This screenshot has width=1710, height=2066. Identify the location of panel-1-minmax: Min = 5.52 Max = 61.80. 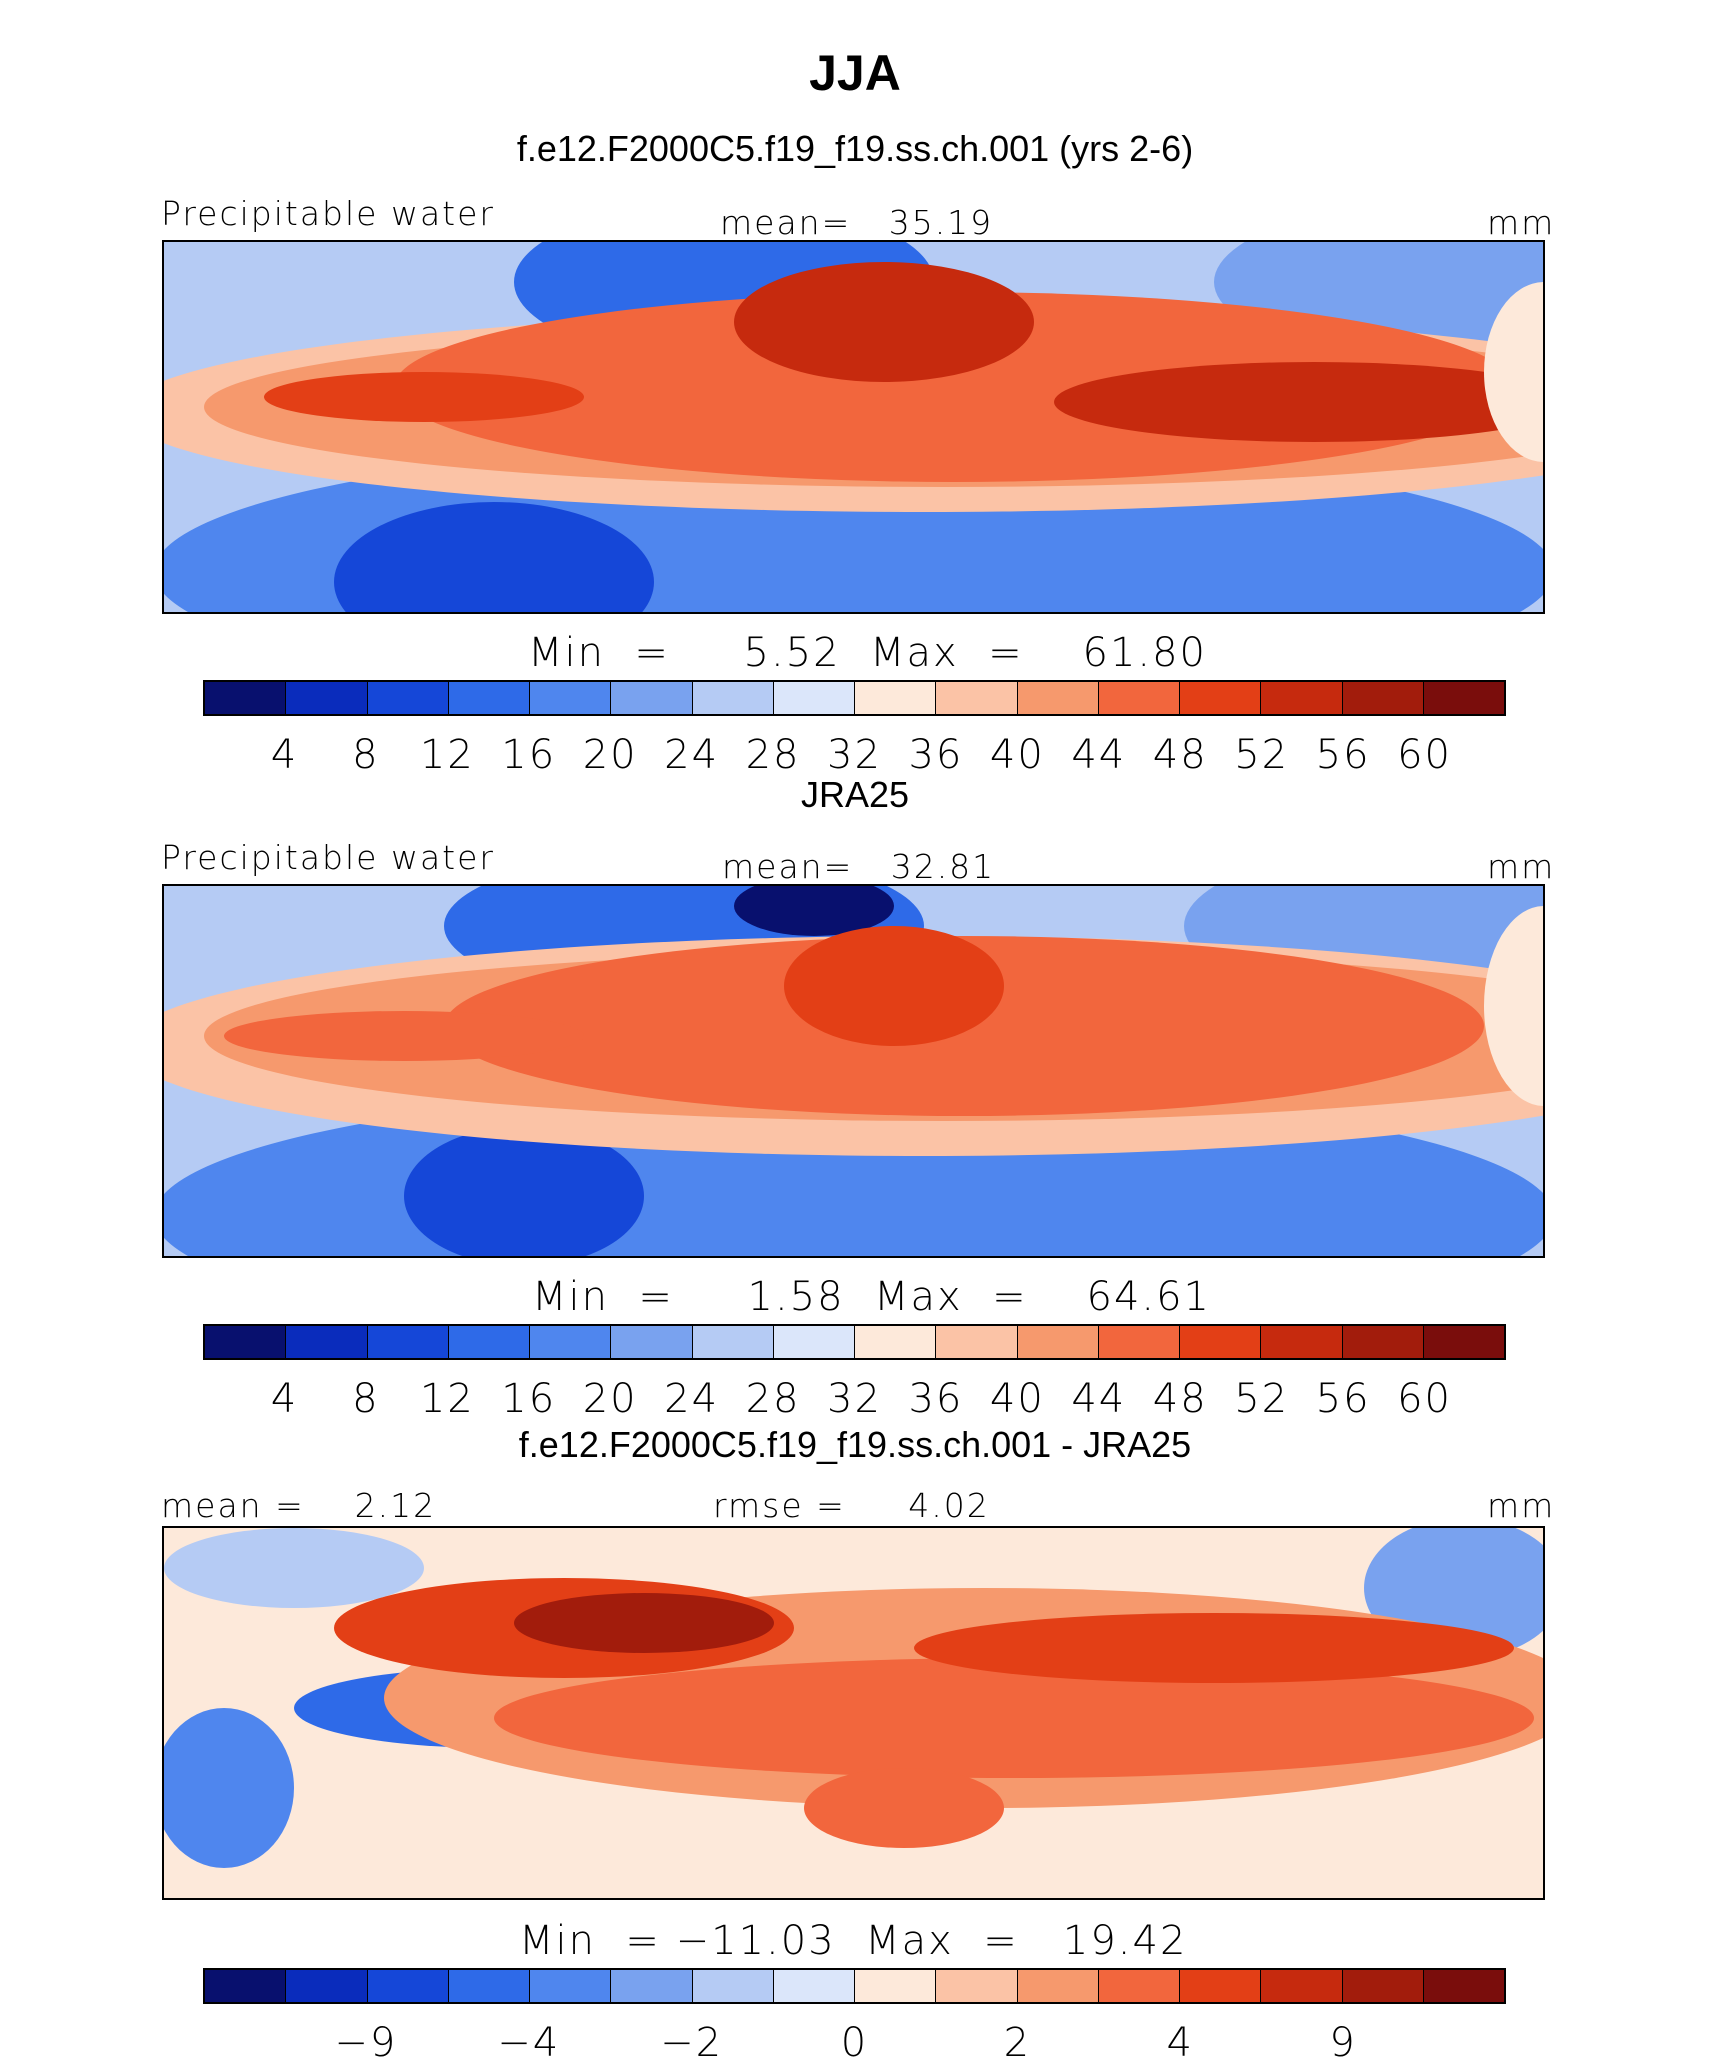
(867, 653).